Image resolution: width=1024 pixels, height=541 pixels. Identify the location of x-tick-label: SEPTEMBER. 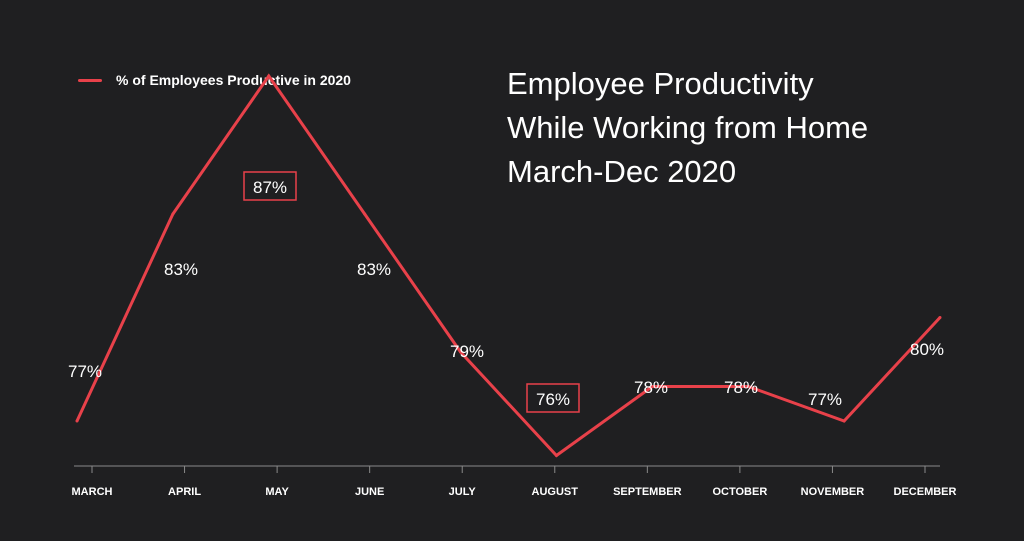
(647, 492).